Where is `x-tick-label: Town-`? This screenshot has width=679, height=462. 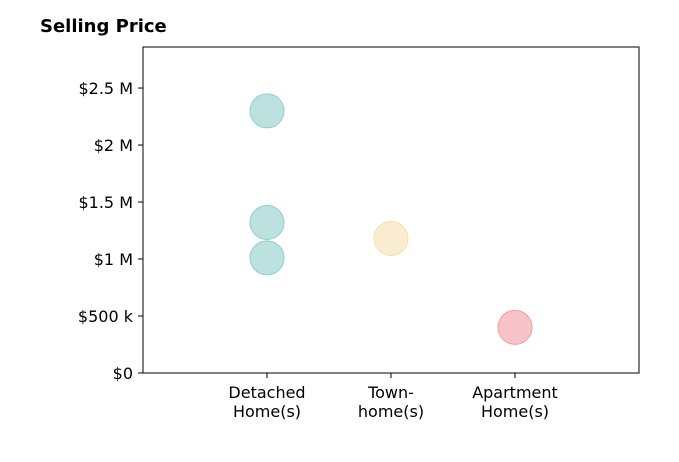 x-tick-label: Town- is located at coordinates (390, 392).